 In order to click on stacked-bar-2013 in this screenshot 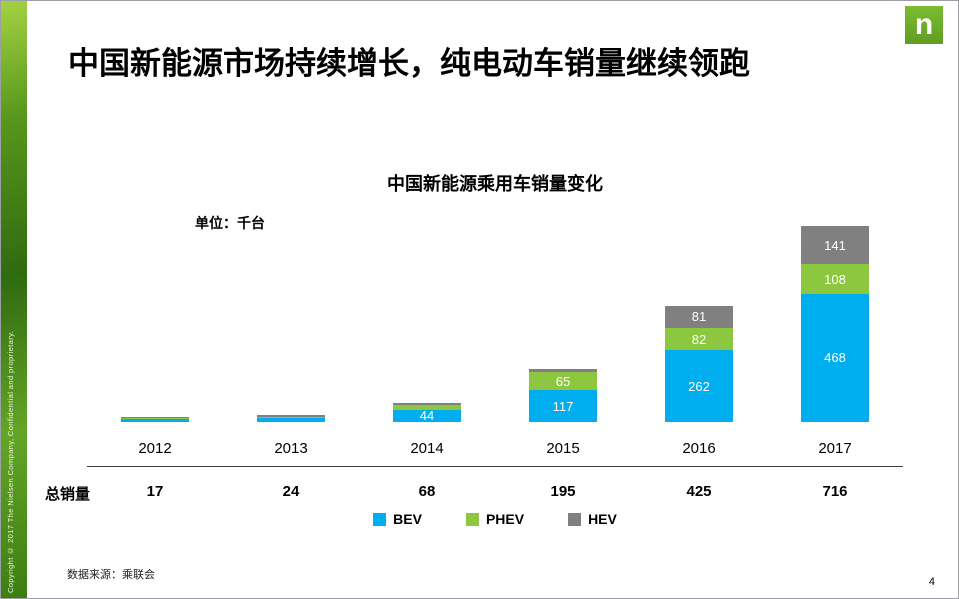, I will do `click(291, 418)`.